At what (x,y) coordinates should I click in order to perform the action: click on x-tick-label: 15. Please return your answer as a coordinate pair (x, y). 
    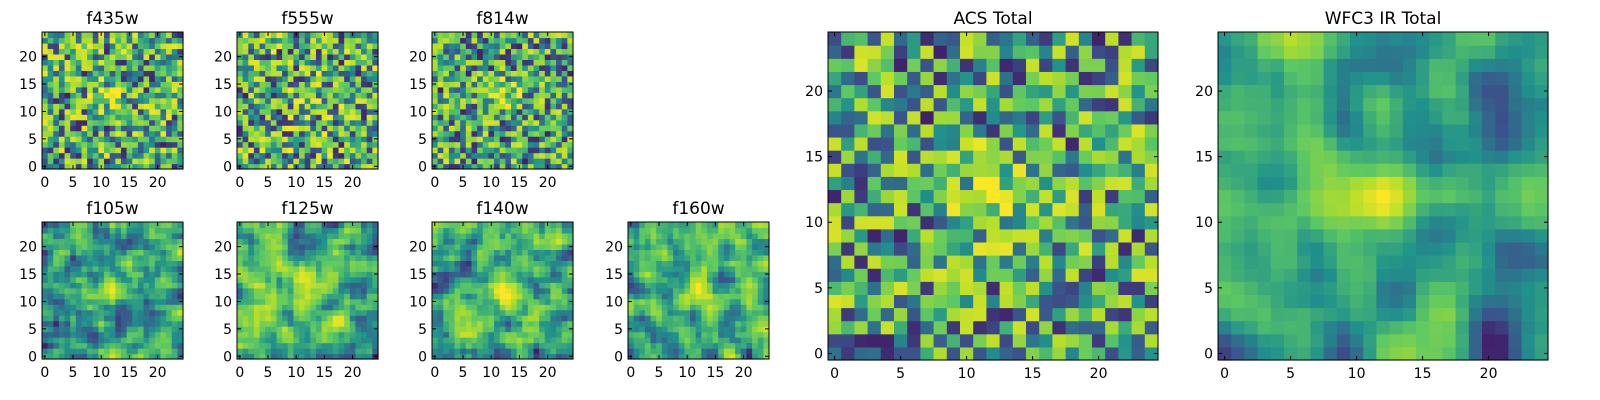
    Looking at the image, I should click on (325, 183).